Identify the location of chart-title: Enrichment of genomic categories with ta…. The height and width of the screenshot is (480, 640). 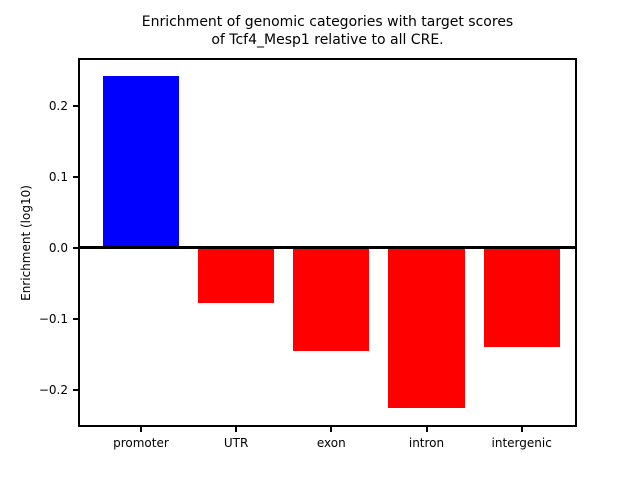
(327, 31).